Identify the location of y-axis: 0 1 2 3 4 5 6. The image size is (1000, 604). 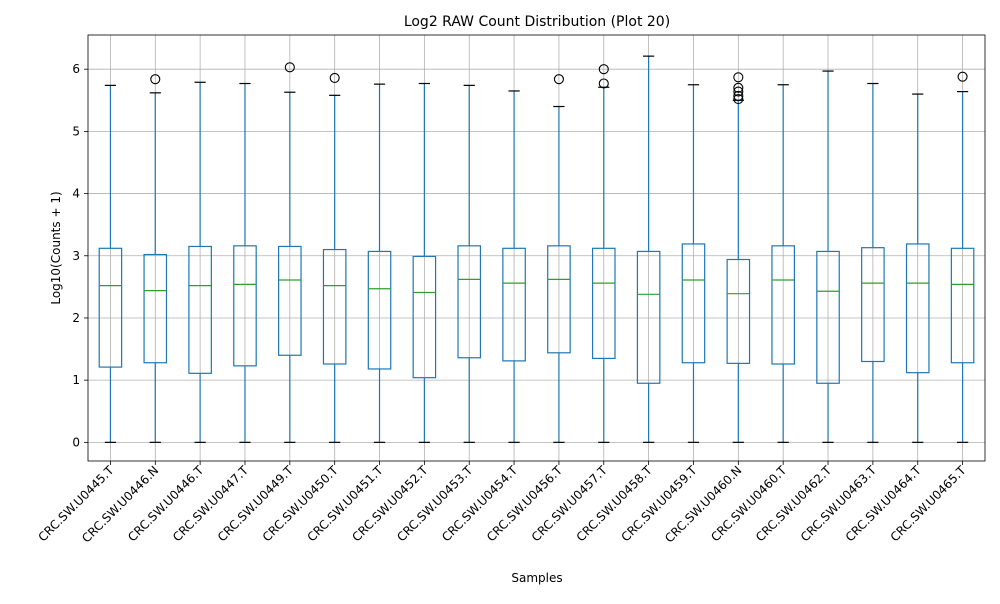
(80, 255).